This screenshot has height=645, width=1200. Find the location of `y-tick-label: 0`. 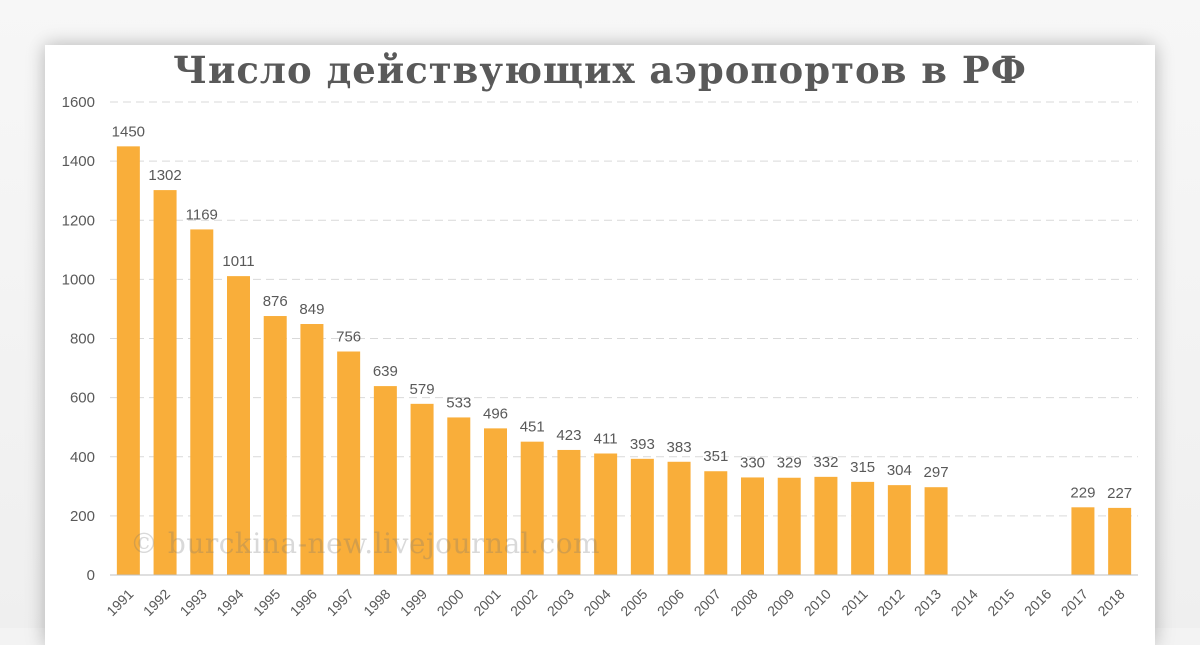

y-tick-label: 0 is located at coordinates (91, 575).